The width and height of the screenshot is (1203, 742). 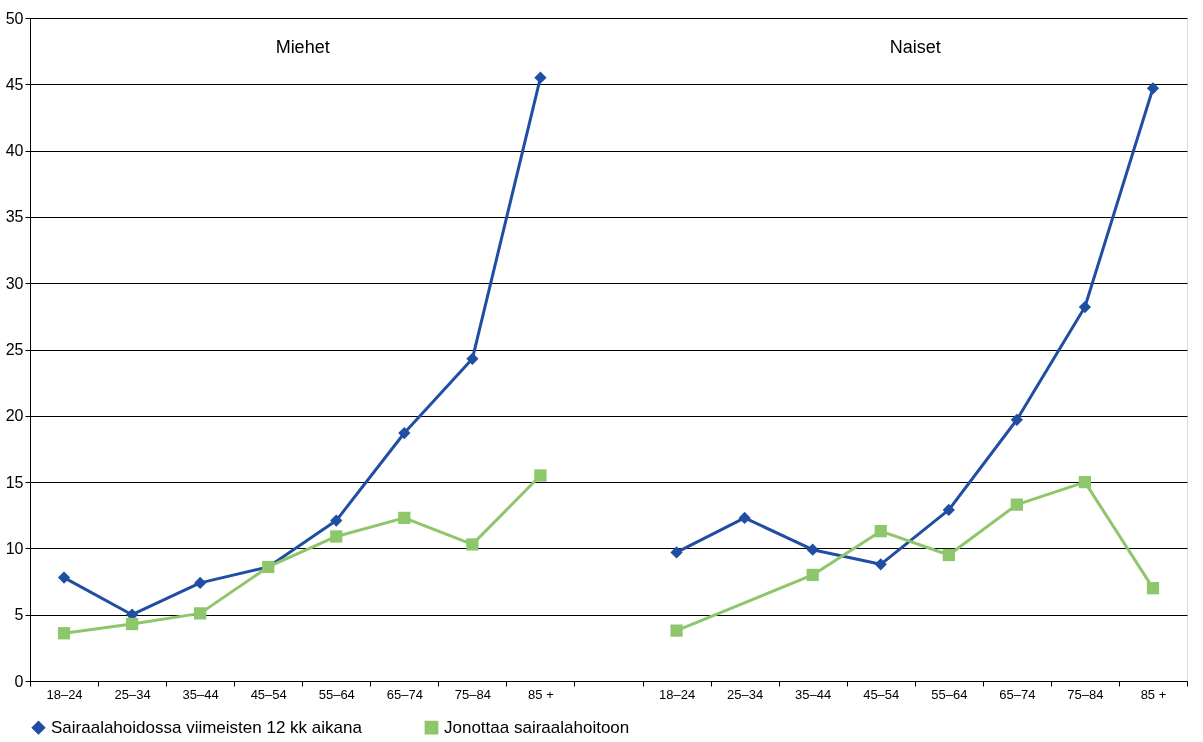 I want to click on annotation: Miehet, so click(x=302, y=47).